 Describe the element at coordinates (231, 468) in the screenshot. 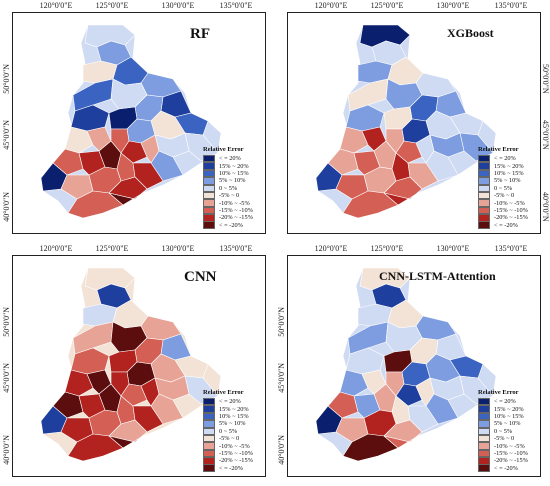

I see `legend-label: < = -20%` at that location.